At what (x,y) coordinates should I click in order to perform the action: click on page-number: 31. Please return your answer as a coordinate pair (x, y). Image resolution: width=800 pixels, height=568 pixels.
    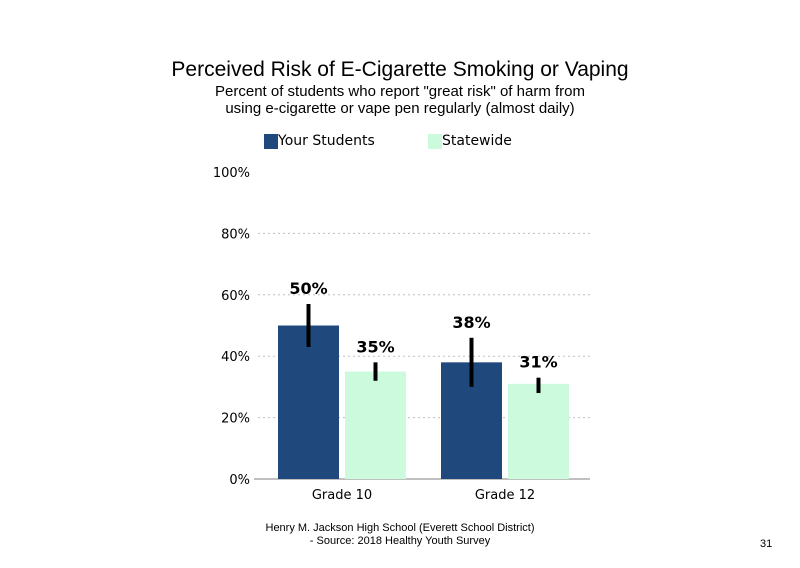
    Looking at the image, I should click on (766, 544).